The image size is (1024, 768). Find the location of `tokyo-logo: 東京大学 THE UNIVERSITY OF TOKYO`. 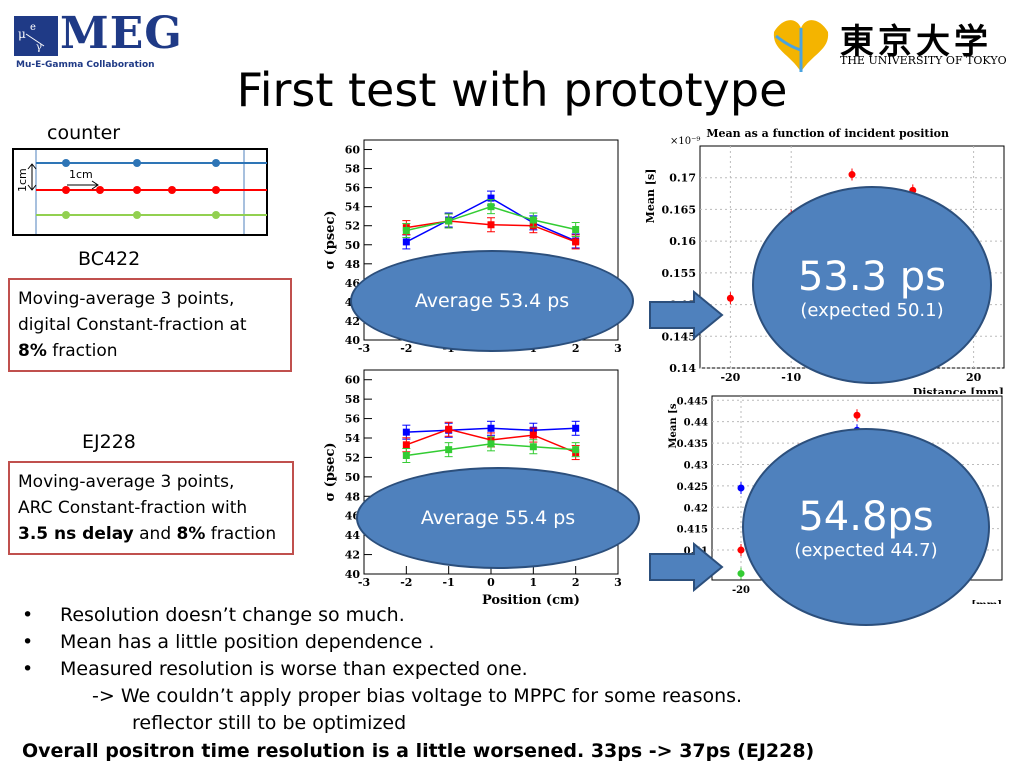

tokyo-logo: 東京大学 THE UNIVERSITY OF TOKYO is located at coordinates (890, 44).